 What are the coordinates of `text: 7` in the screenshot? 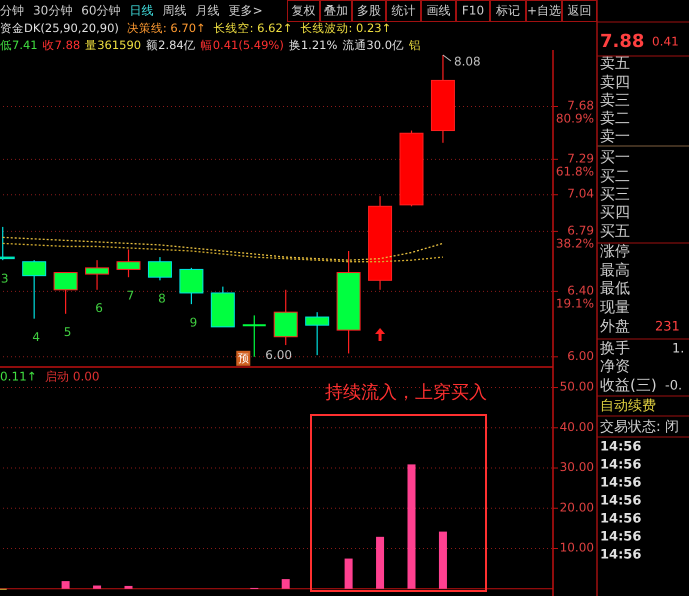 It's located at (130, 295).